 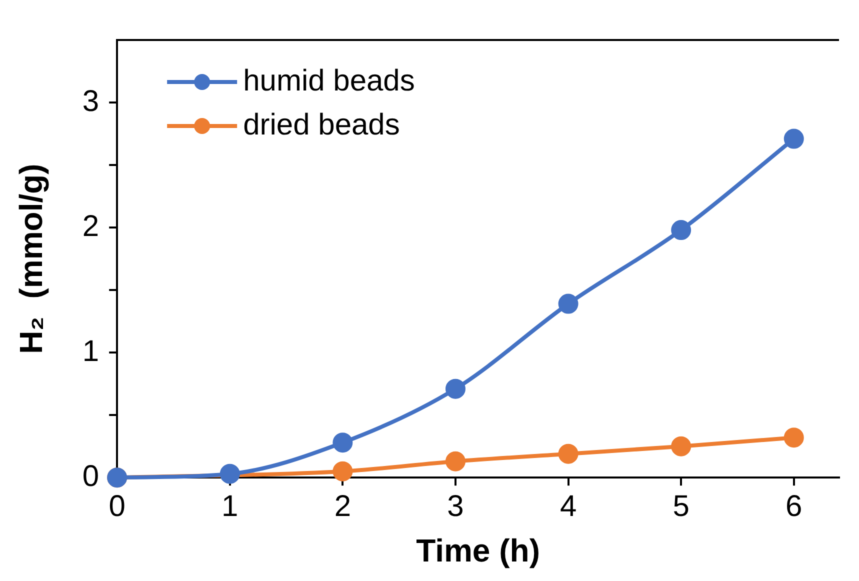 I want to click on legend-label: humid beads, so click(x=329, y=81).